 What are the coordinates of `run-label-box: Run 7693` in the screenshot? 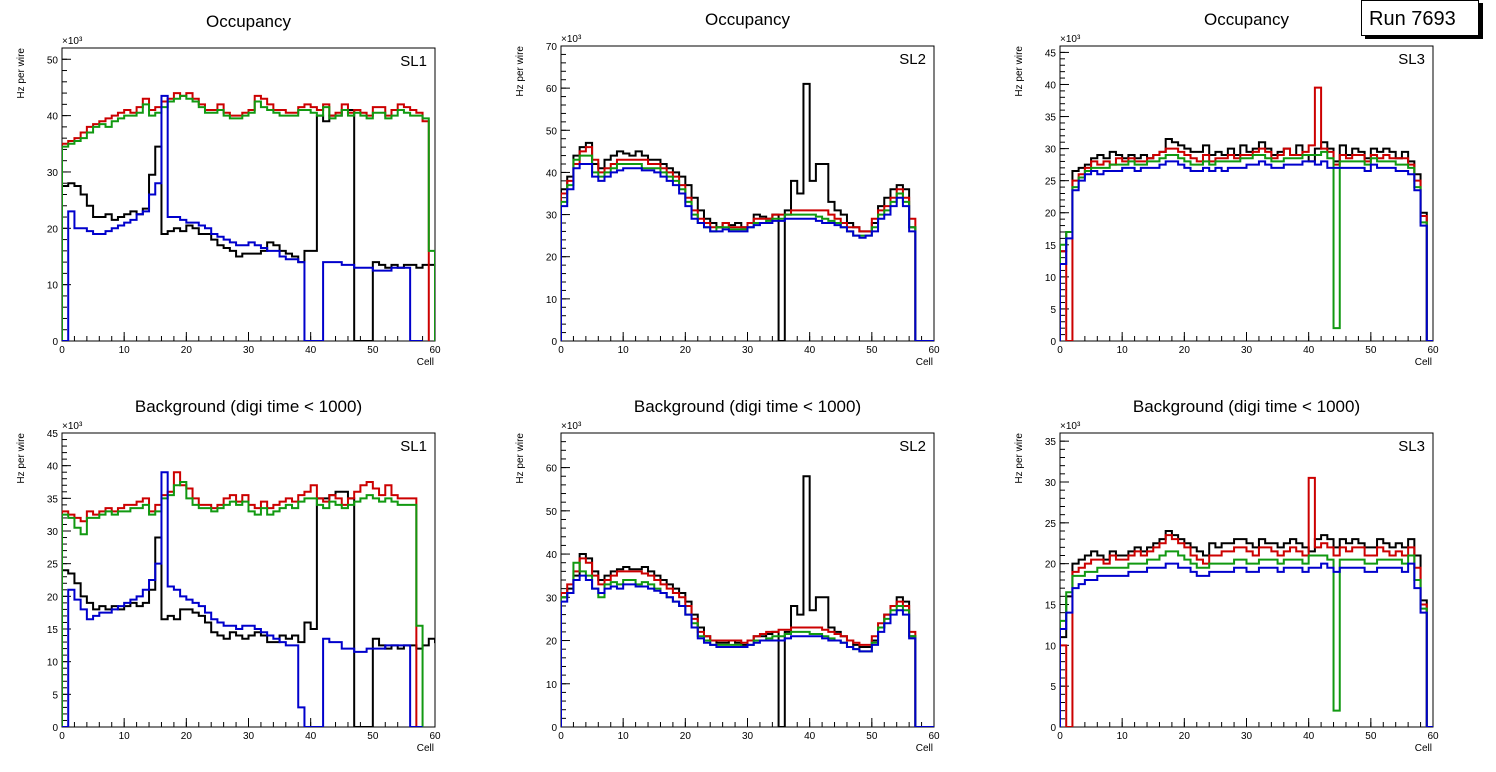 It's located at (1420, 18).